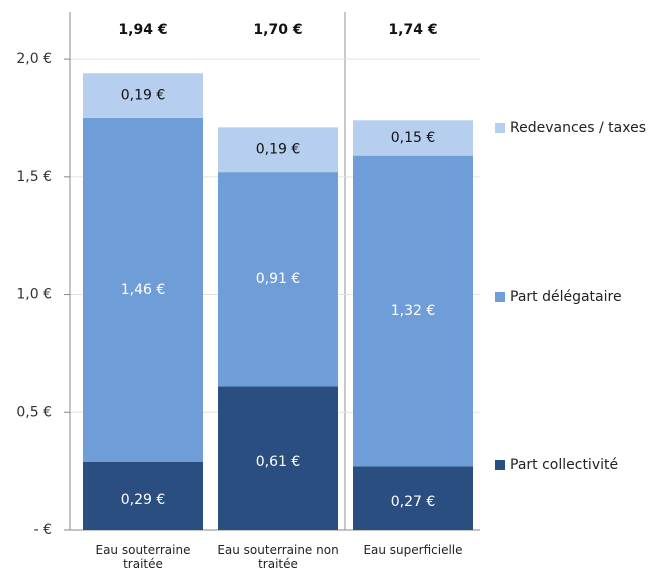  What do you see at coordinates (566, 297) in the screenshot?
I see `legend-label: Part délégataire` at bounding box center [566, 297].